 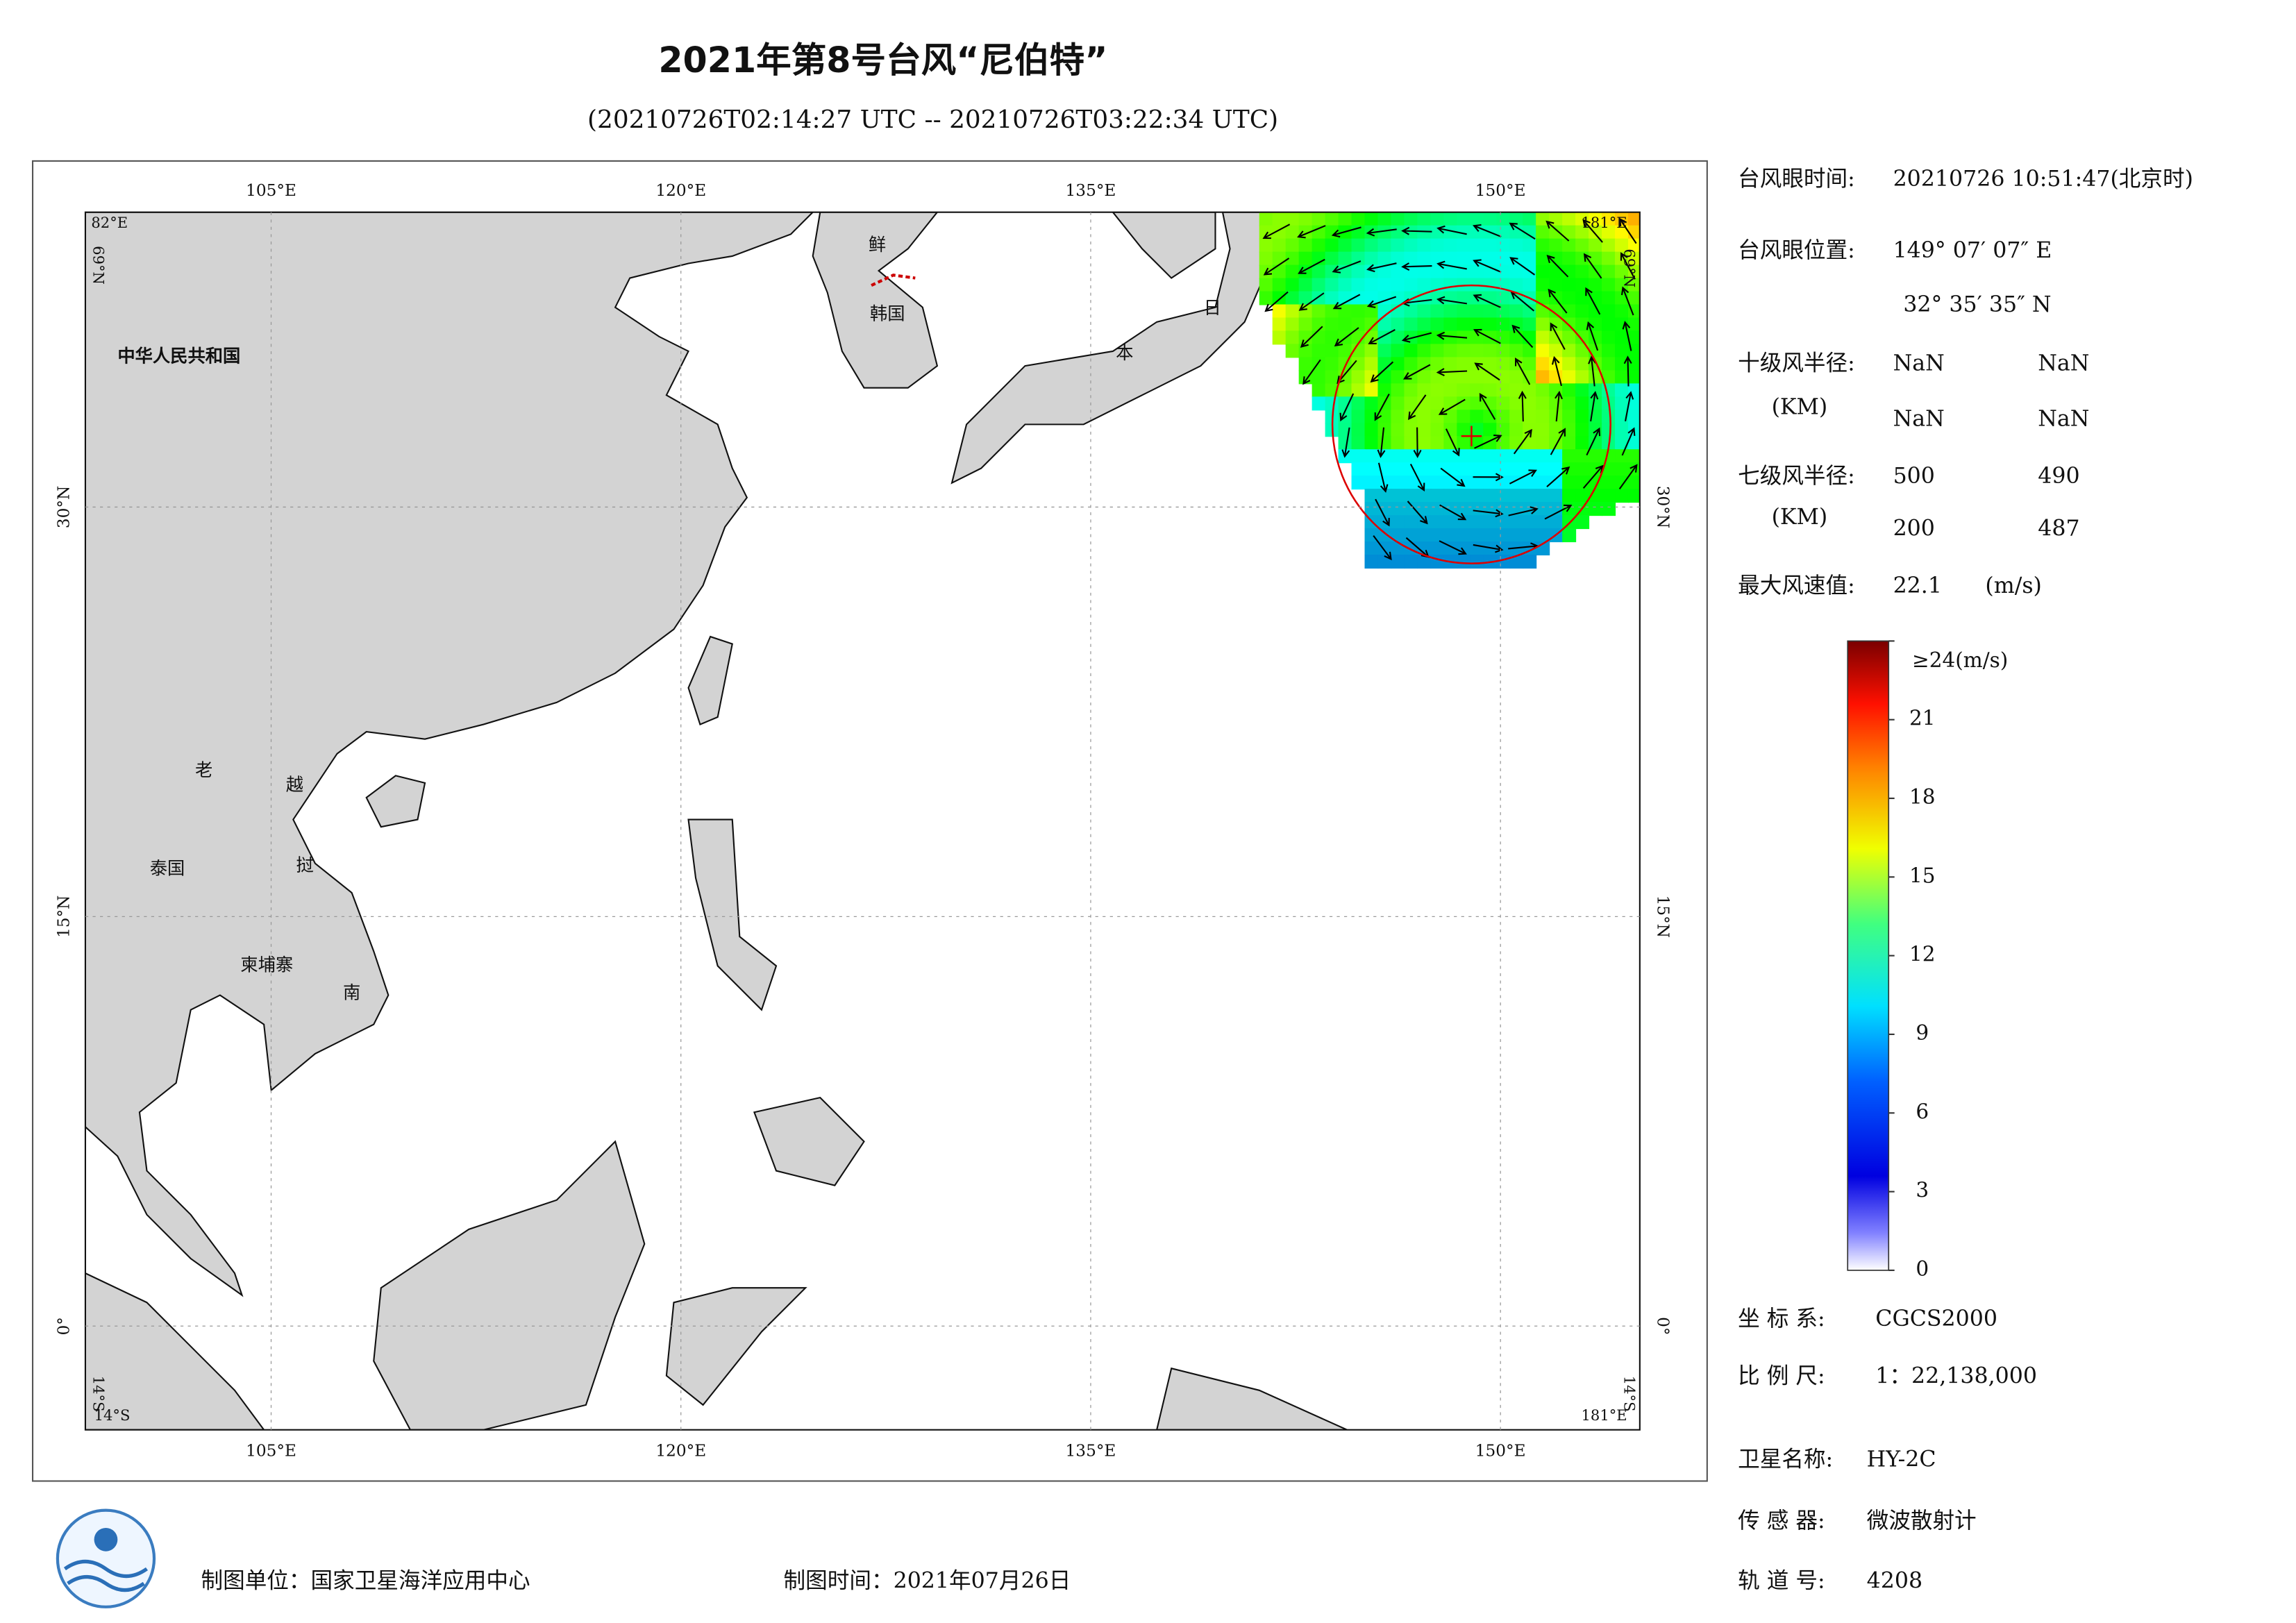 I want to click on x-tick-label: 150°E, so click(x=1500, y=1450).